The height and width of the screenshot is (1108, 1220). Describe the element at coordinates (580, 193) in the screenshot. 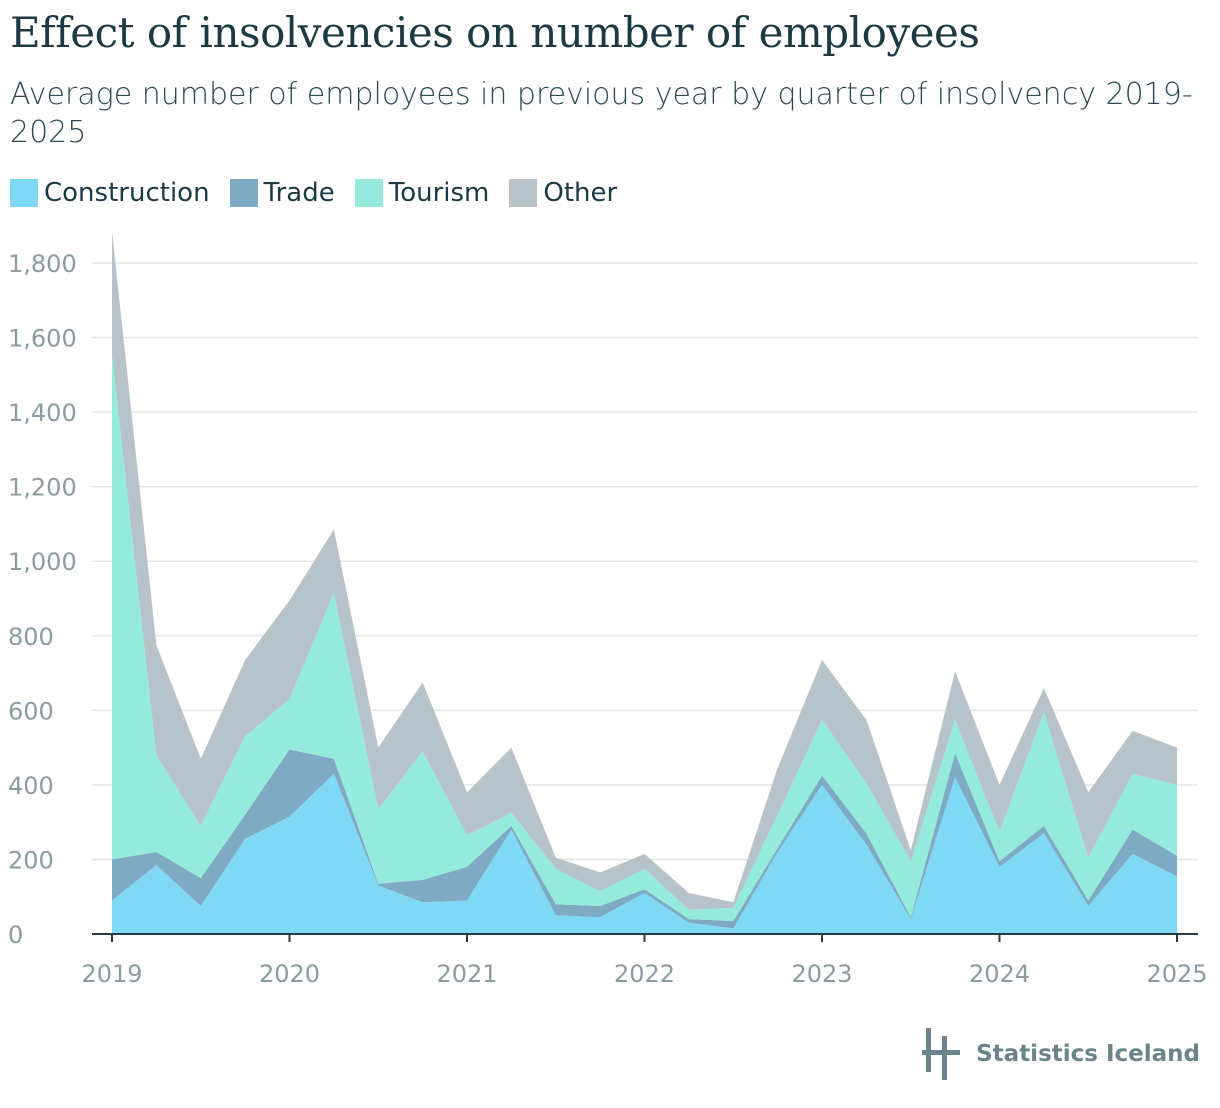

I see `legend-label: Other` at that location.